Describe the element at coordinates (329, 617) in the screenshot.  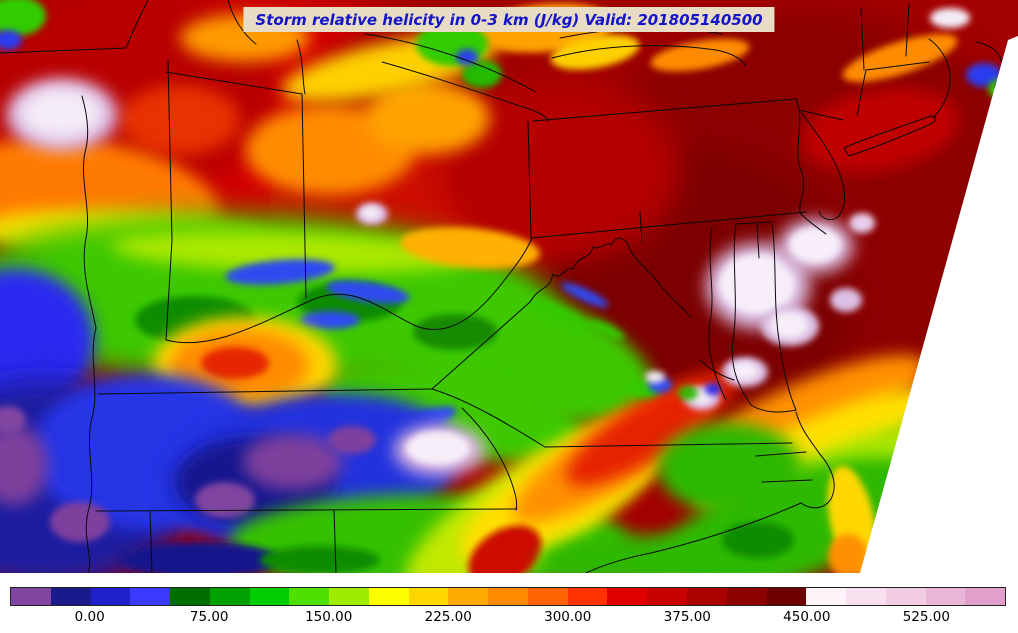
I see `colorbar-tick-label: 150.00` at that location.